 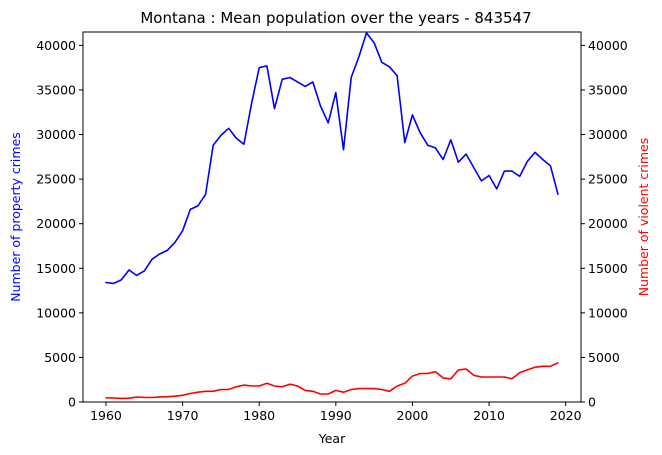 I want to click on y-left-tick-label-0: 0, so click(x=72, y=402).